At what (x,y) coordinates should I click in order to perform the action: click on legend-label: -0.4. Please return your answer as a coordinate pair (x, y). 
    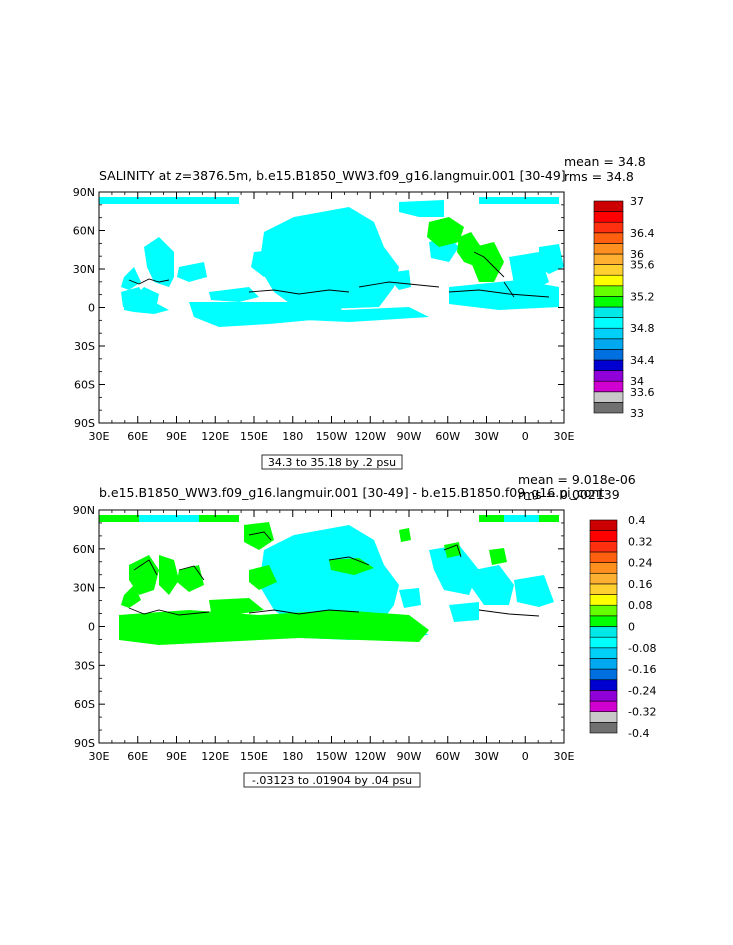
    Looking at the image, I should click on (638, 733).